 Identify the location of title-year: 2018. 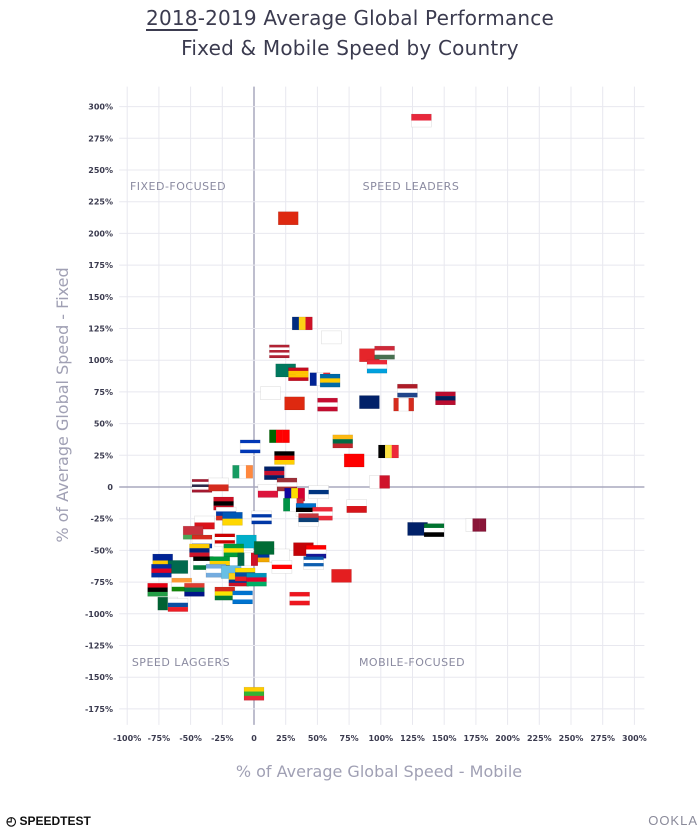
(172, 18).